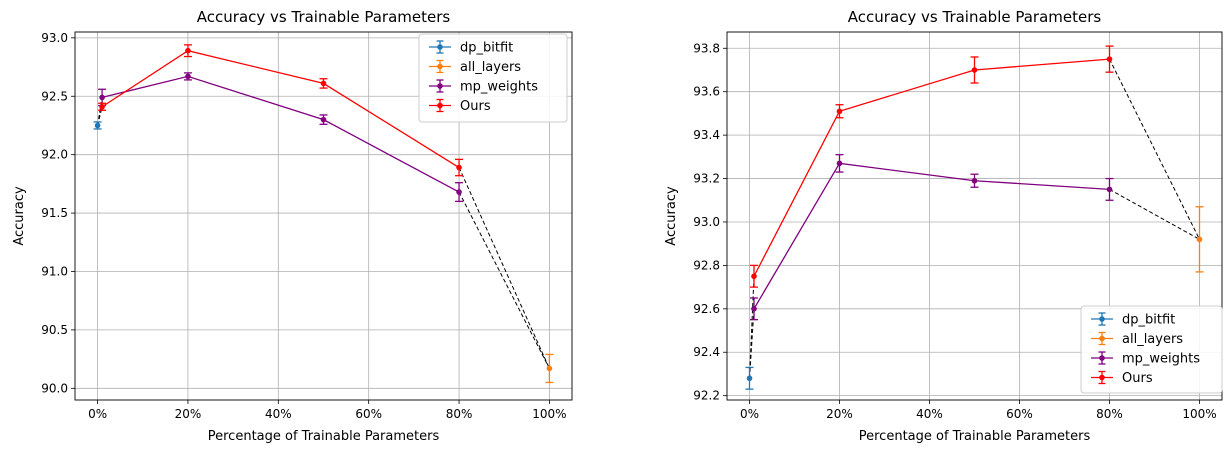 This screenshot has height=450, width=1228. Describe the element at coordinates (54, 213) in the screenshot. I see `y-tick-label: 91.5` at that location.